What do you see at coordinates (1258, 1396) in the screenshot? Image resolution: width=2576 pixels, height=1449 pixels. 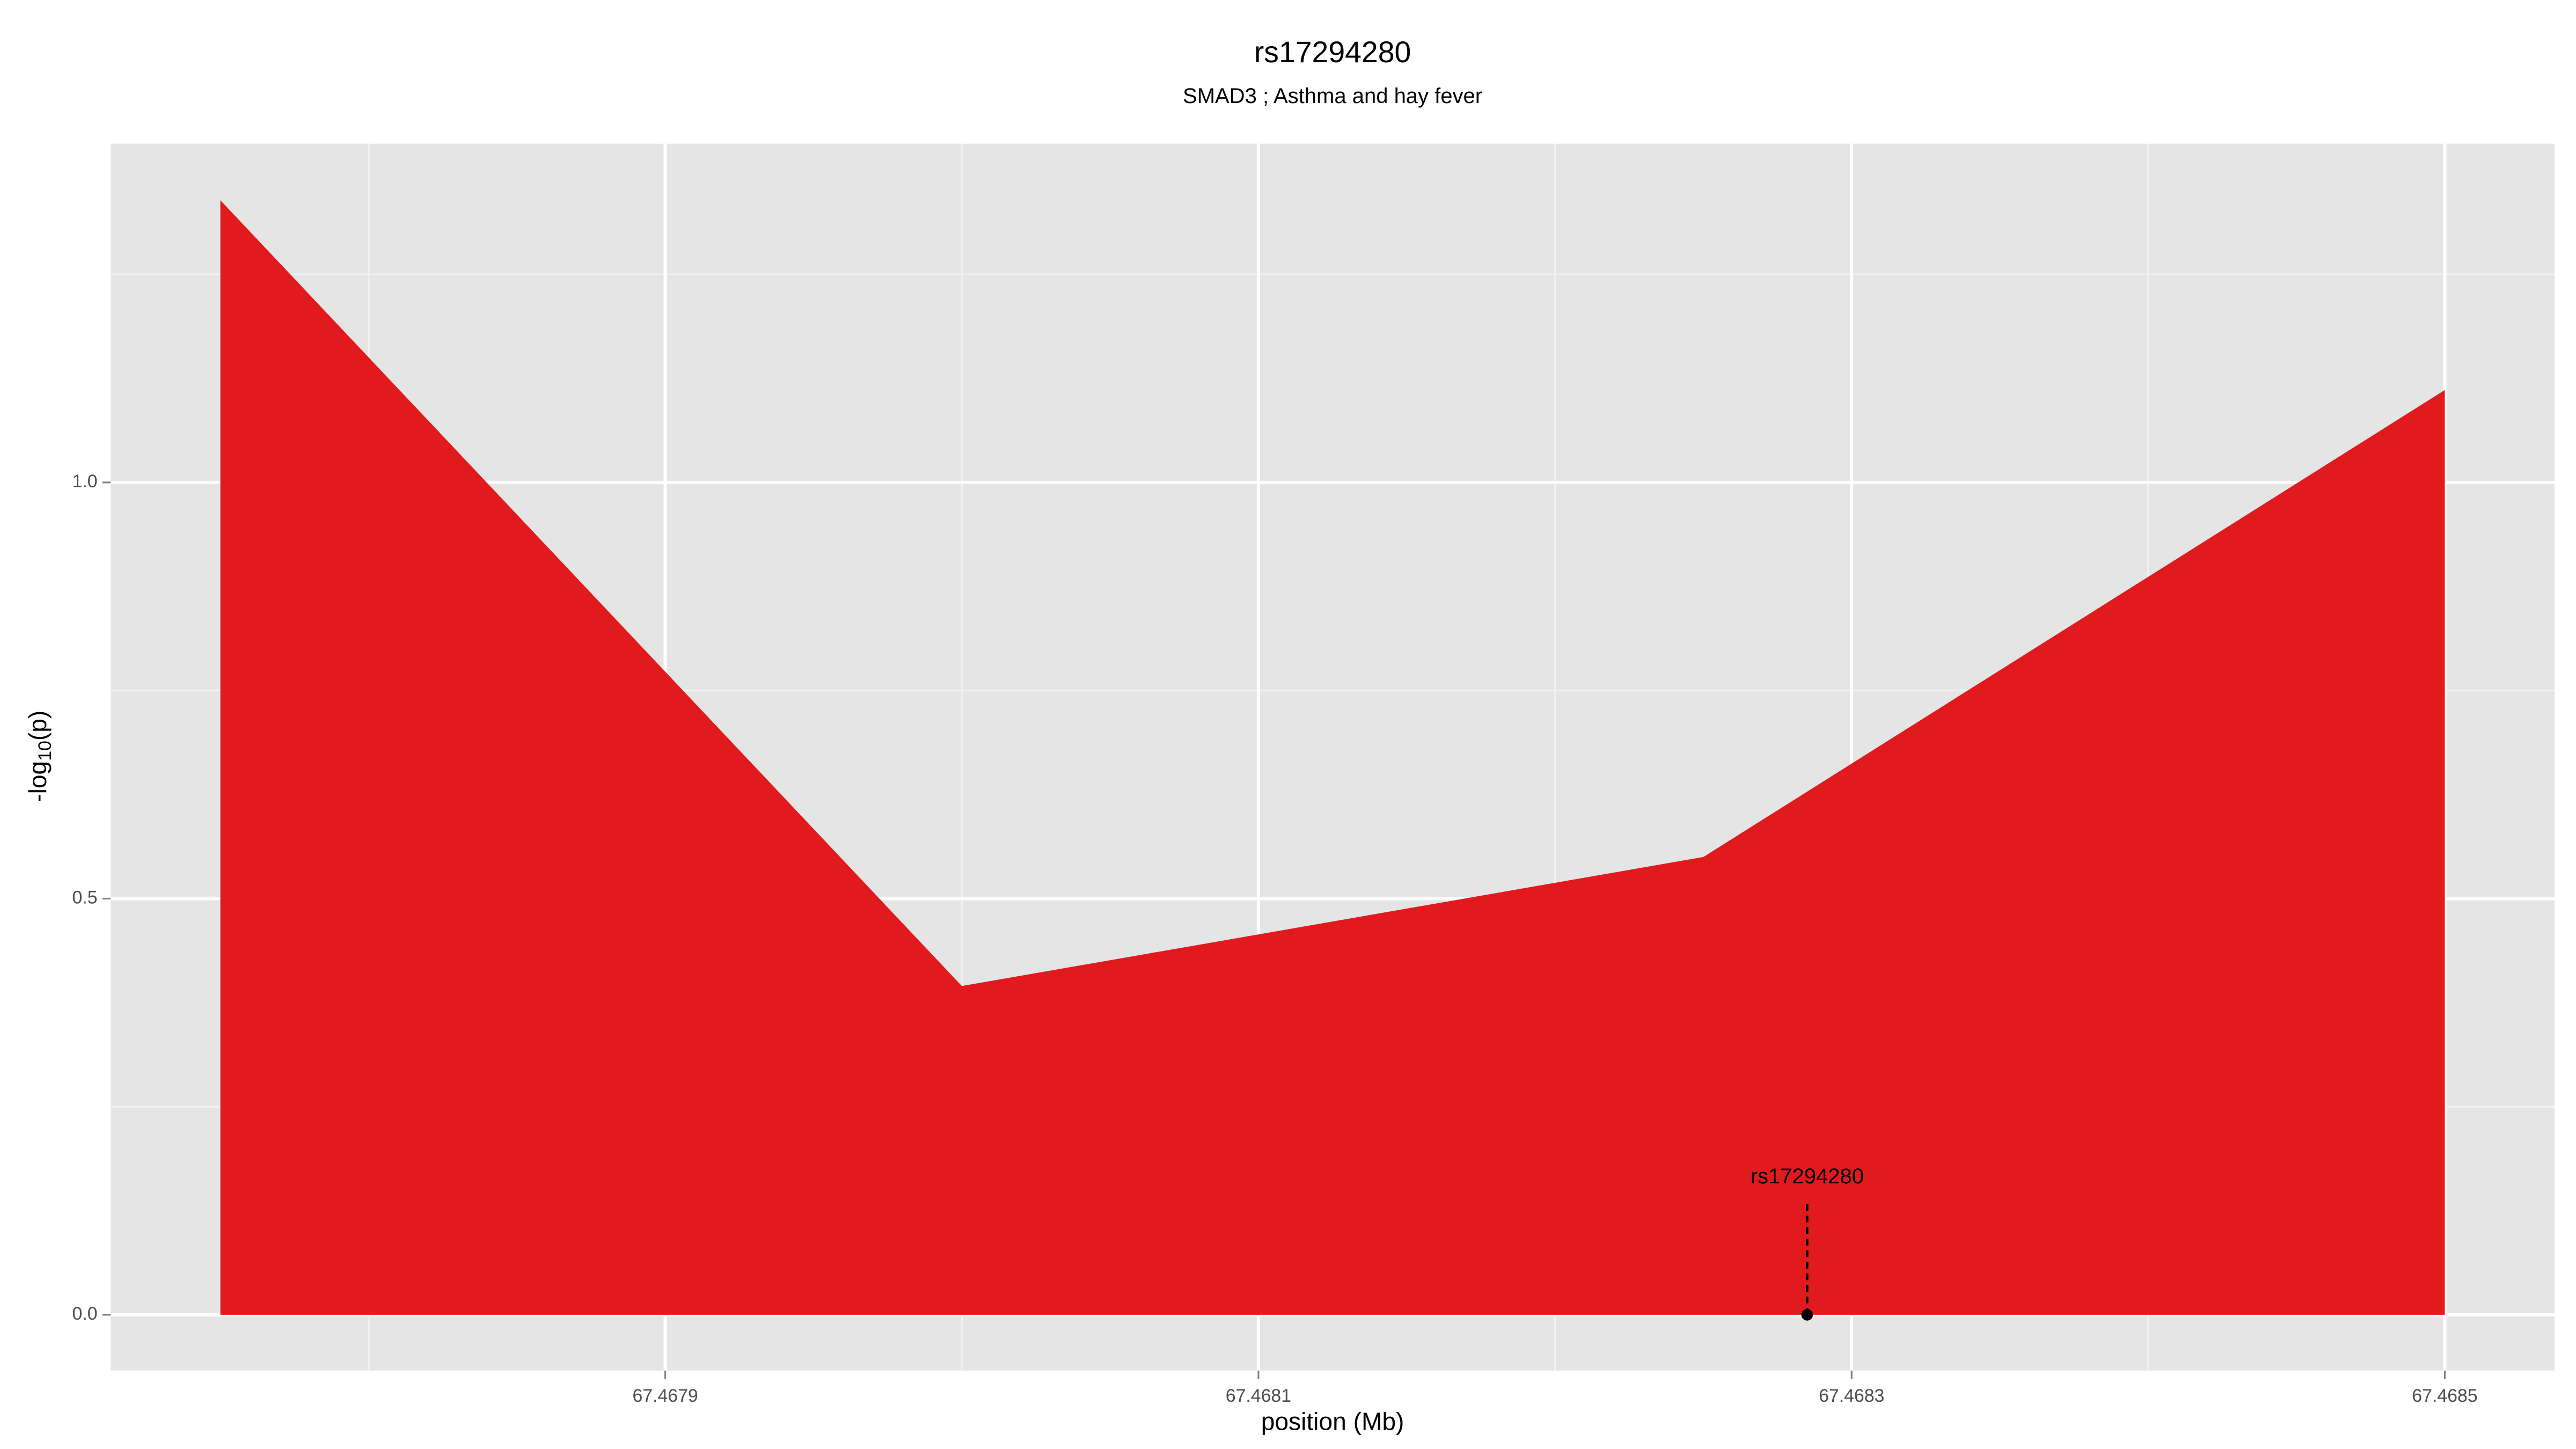 I see `x-tick-label: 67.4681` at bounding box center [1258, 1396].